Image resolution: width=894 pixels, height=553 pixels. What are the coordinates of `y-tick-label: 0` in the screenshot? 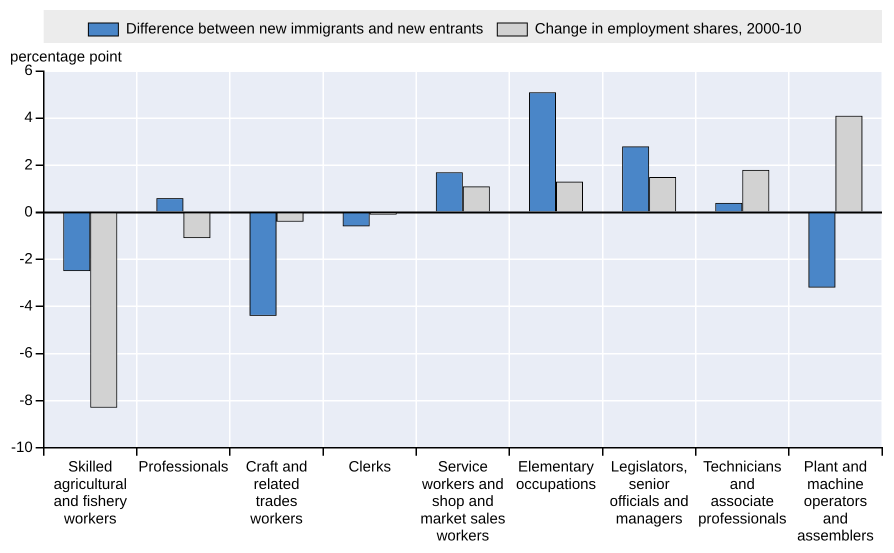 It's located at (28, 211).